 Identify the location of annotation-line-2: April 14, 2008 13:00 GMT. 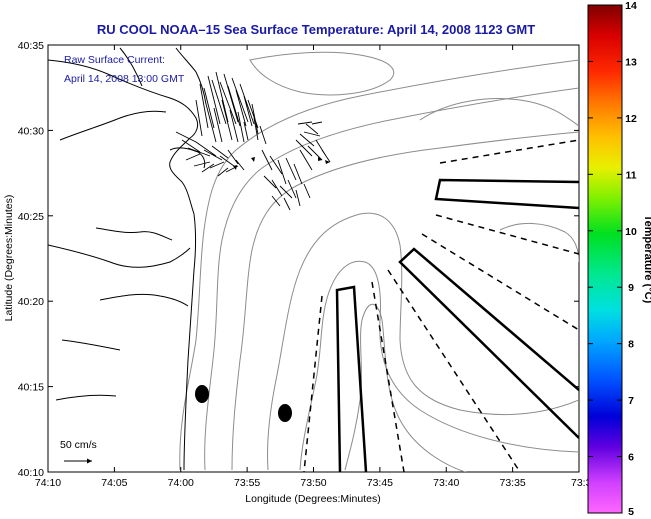
(124, 79).